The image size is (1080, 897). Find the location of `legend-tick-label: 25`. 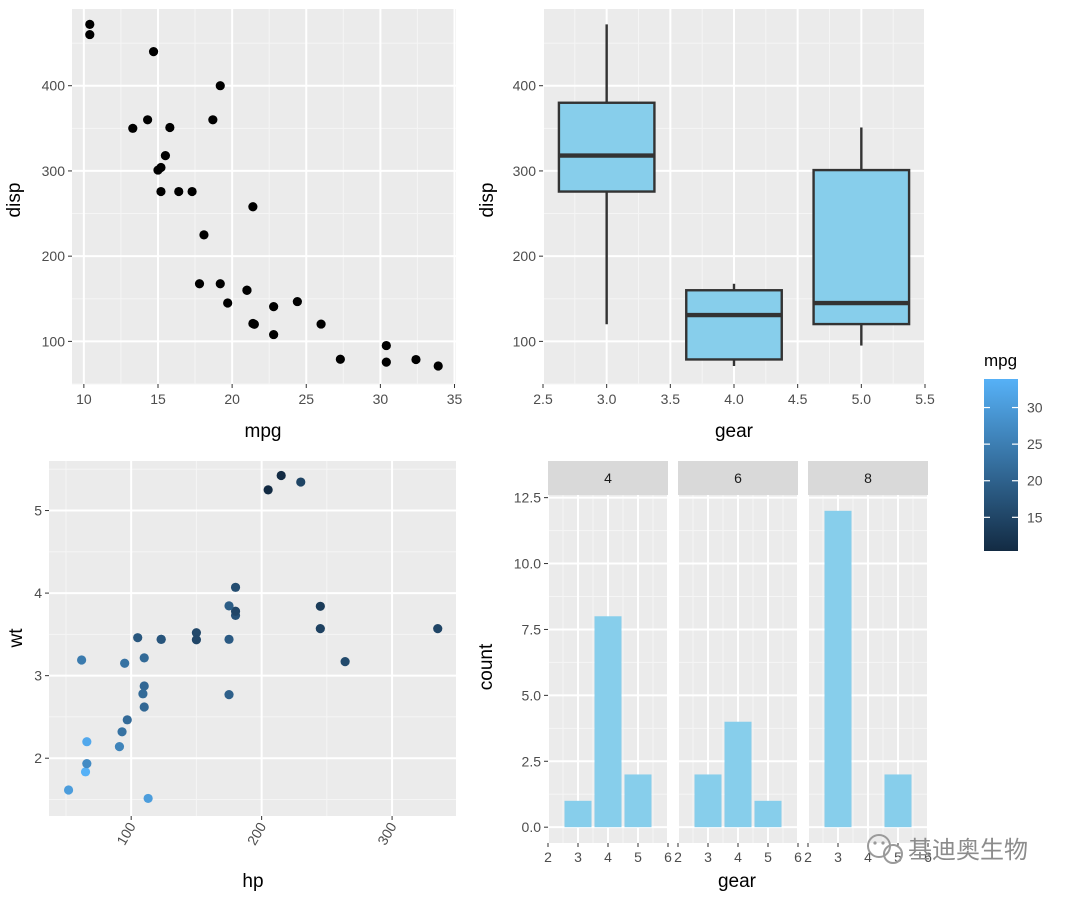

legend-tick-label: 25 is located at coordinates (1035, 444).